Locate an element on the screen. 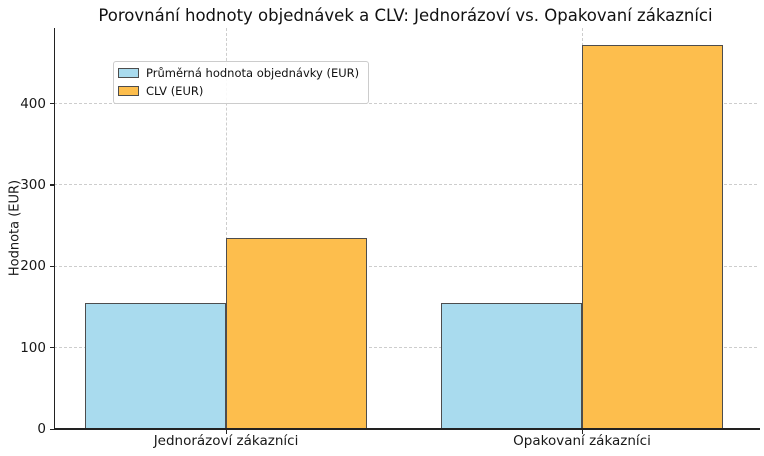 This screenshot has width=764, height=456. legend-label: CLV (EUR) is located at coordinates (175, 90).